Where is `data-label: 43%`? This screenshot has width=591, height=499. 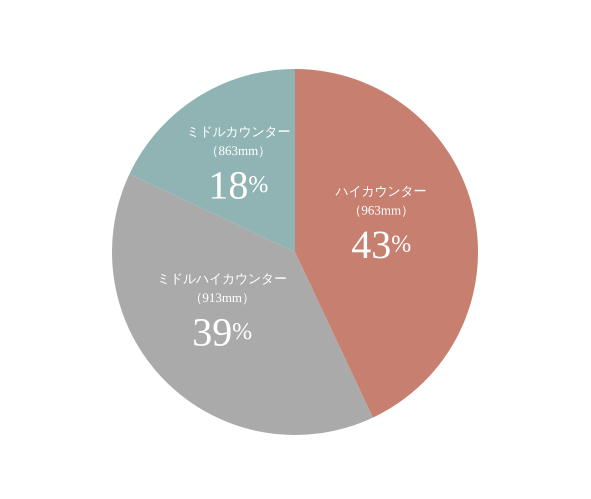
data-label: 43% is located at coordinates (381, 244).